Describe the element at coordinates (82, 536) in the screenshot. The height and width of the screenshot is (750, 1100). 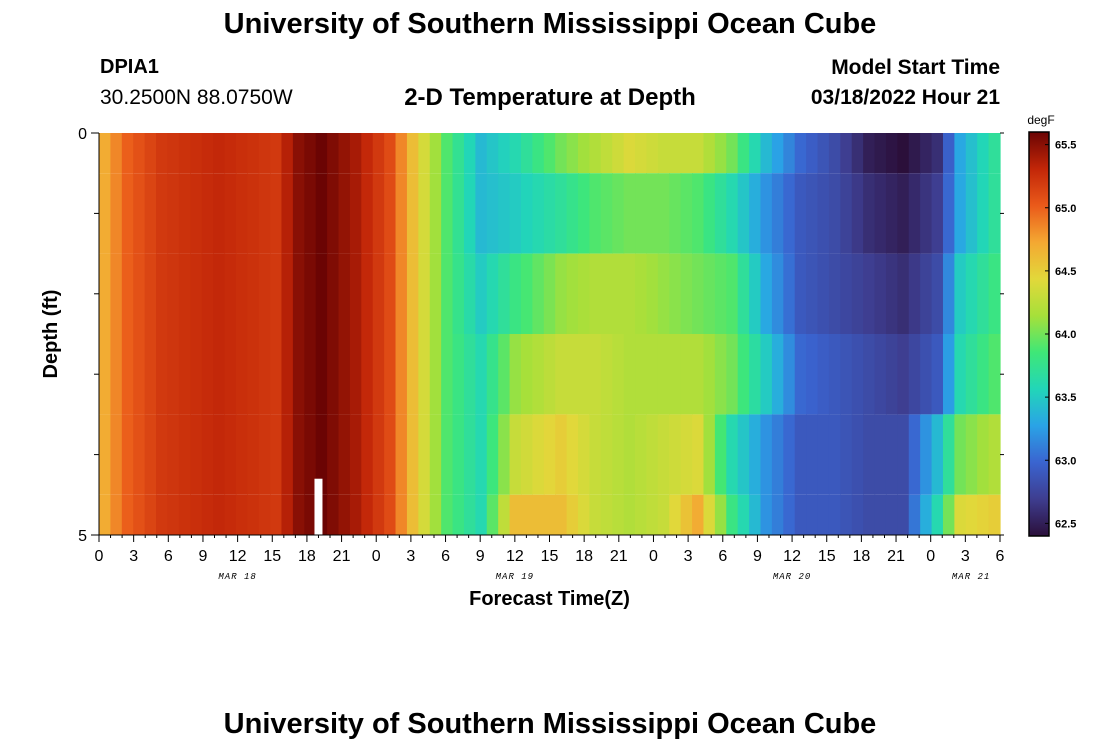
I see `y-tick-label: 5` at that location.